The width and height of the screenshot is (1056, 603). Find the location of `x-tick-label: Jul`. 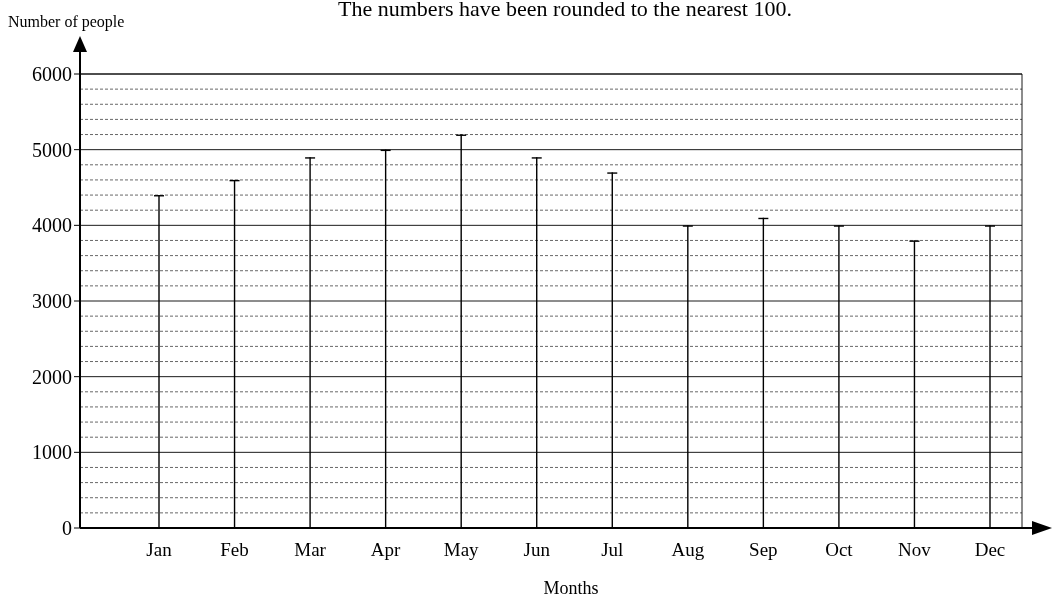

x-tick-label: Jul is located at coordinates (612, 549).